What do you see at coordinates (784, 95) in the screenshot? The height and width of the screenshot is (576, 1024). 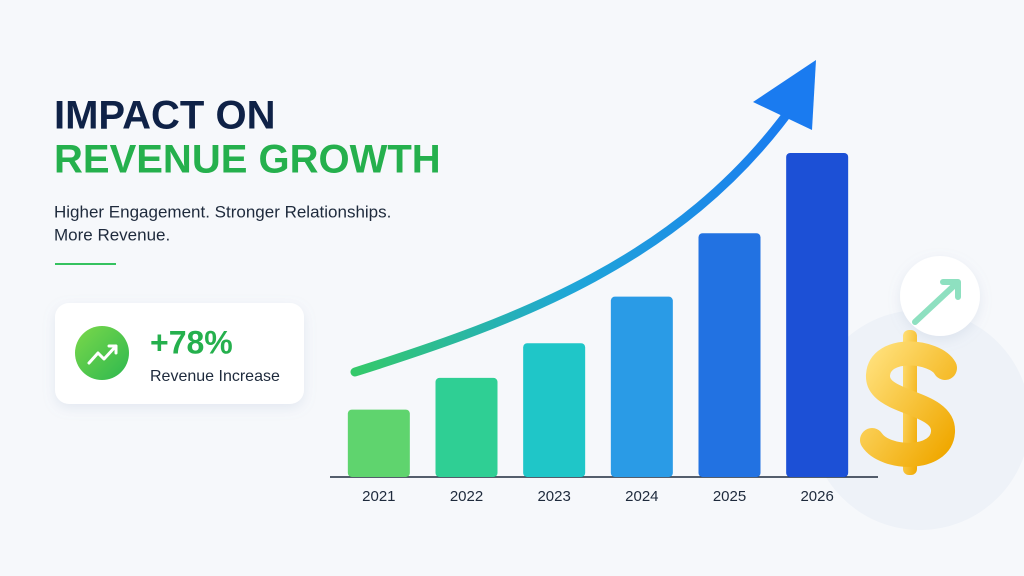 I see `growth-arrowhead` at bounding box center [784, 95].